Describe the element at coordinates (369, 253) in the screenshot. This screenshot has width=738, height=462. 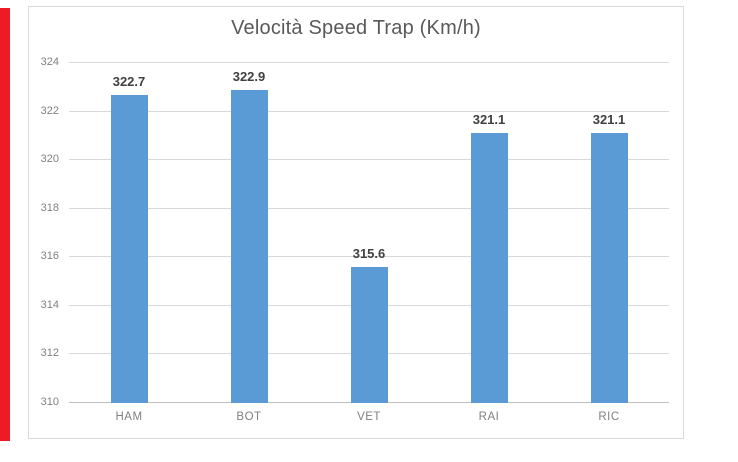
I see `bar-value-label: 315.6` at that location.